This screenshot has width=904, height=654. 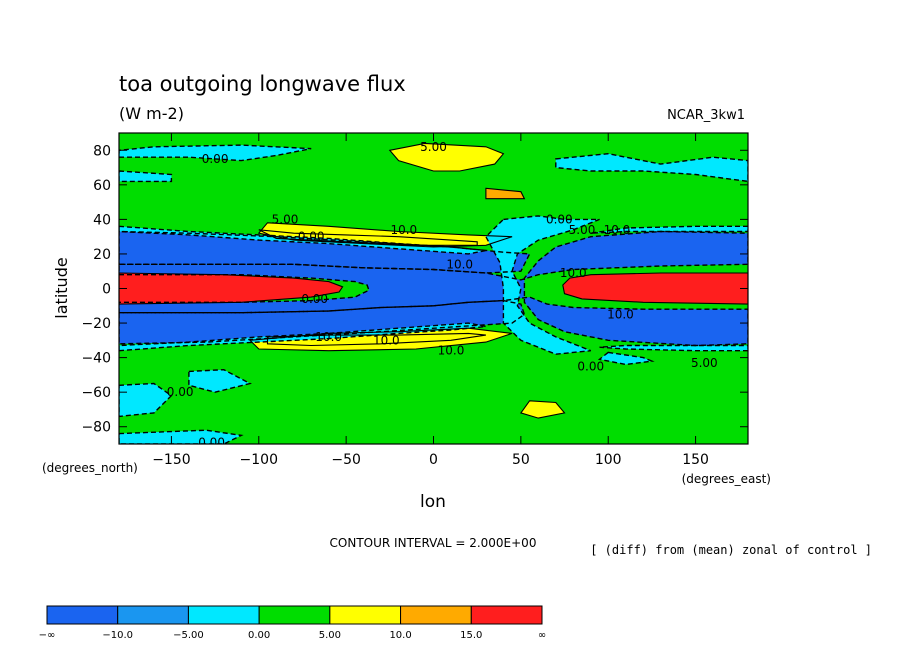 I want to click on contour-label-13: 10.0, so click(x=328, y=337).